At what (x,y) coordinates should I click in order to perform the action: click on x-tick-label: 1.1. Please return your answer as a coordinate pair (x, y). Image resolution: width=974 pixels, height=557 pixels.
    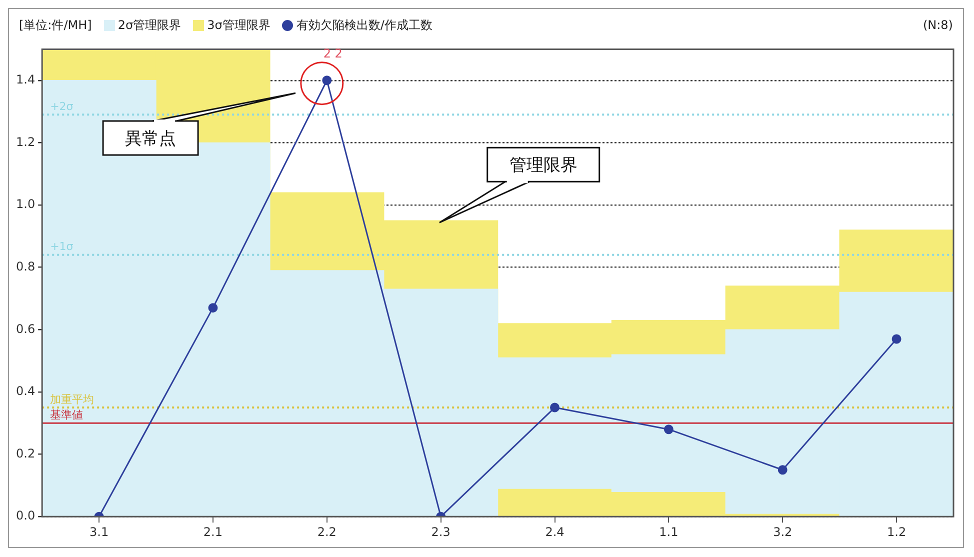
    Looking at the image, I should click on (668, 531).